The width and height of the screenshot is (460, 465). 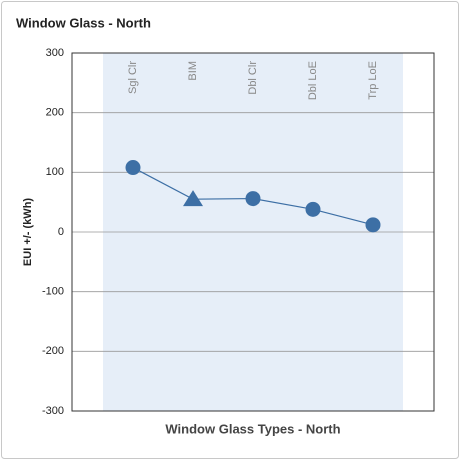 I want to click on y-axis-title: EUI +/- (kWh), so click(x=28, y=232).